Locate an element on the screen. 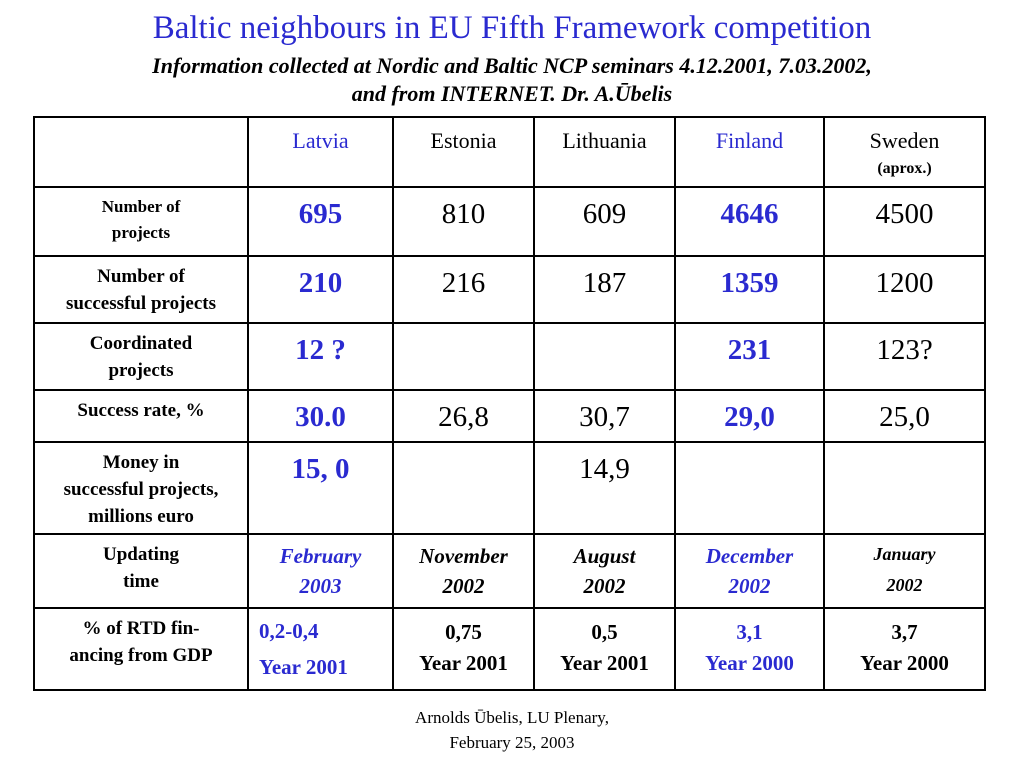 The width and height of the screenshot is (1024, 768). table-row: Coordinated projects 12 ? 231 123? is located at coordinates (509, 356).